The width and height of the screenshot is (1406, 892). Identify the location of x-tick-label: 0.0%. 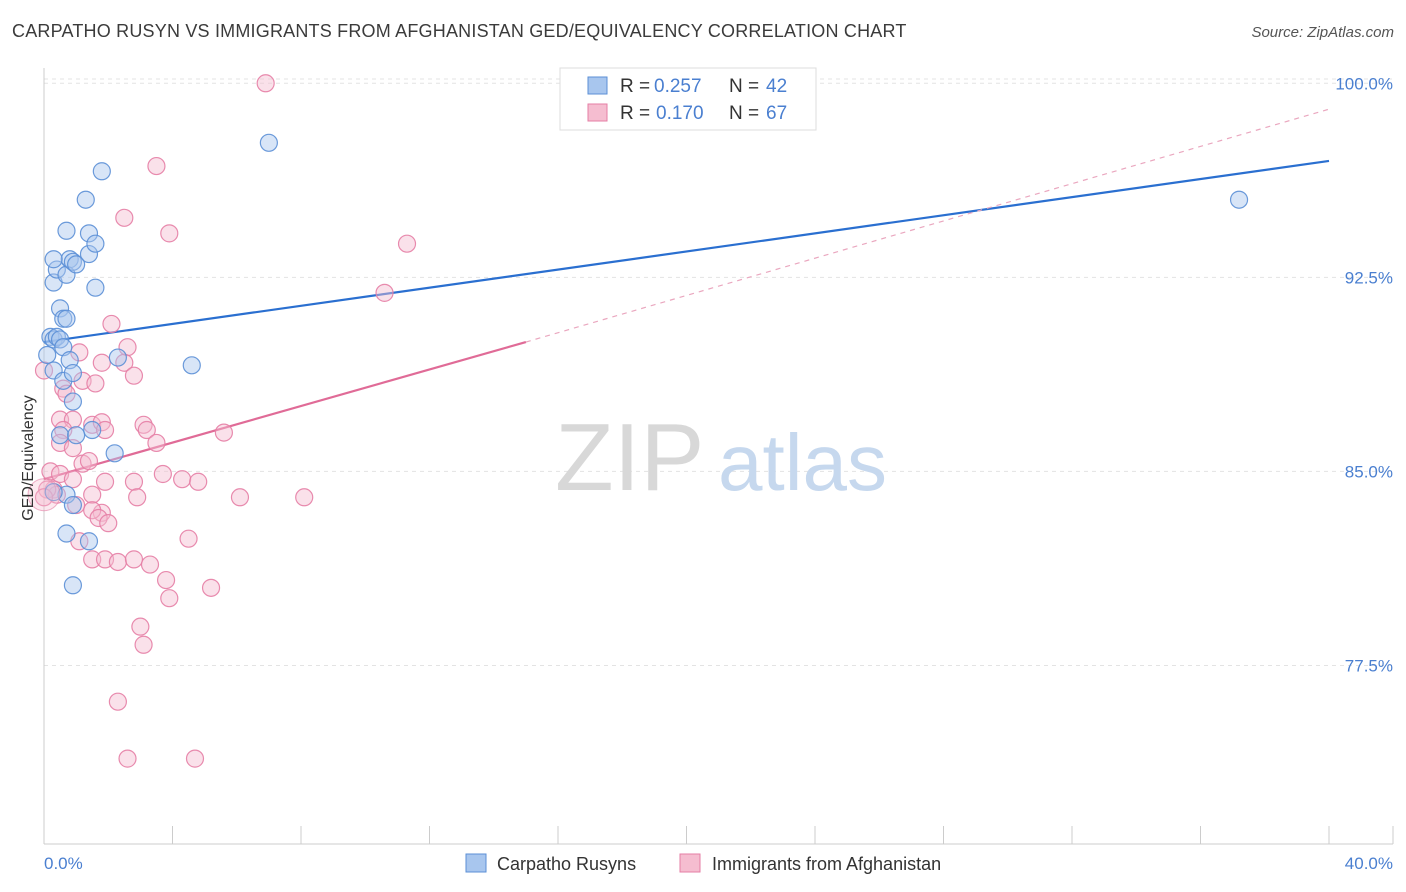
(63, 863).